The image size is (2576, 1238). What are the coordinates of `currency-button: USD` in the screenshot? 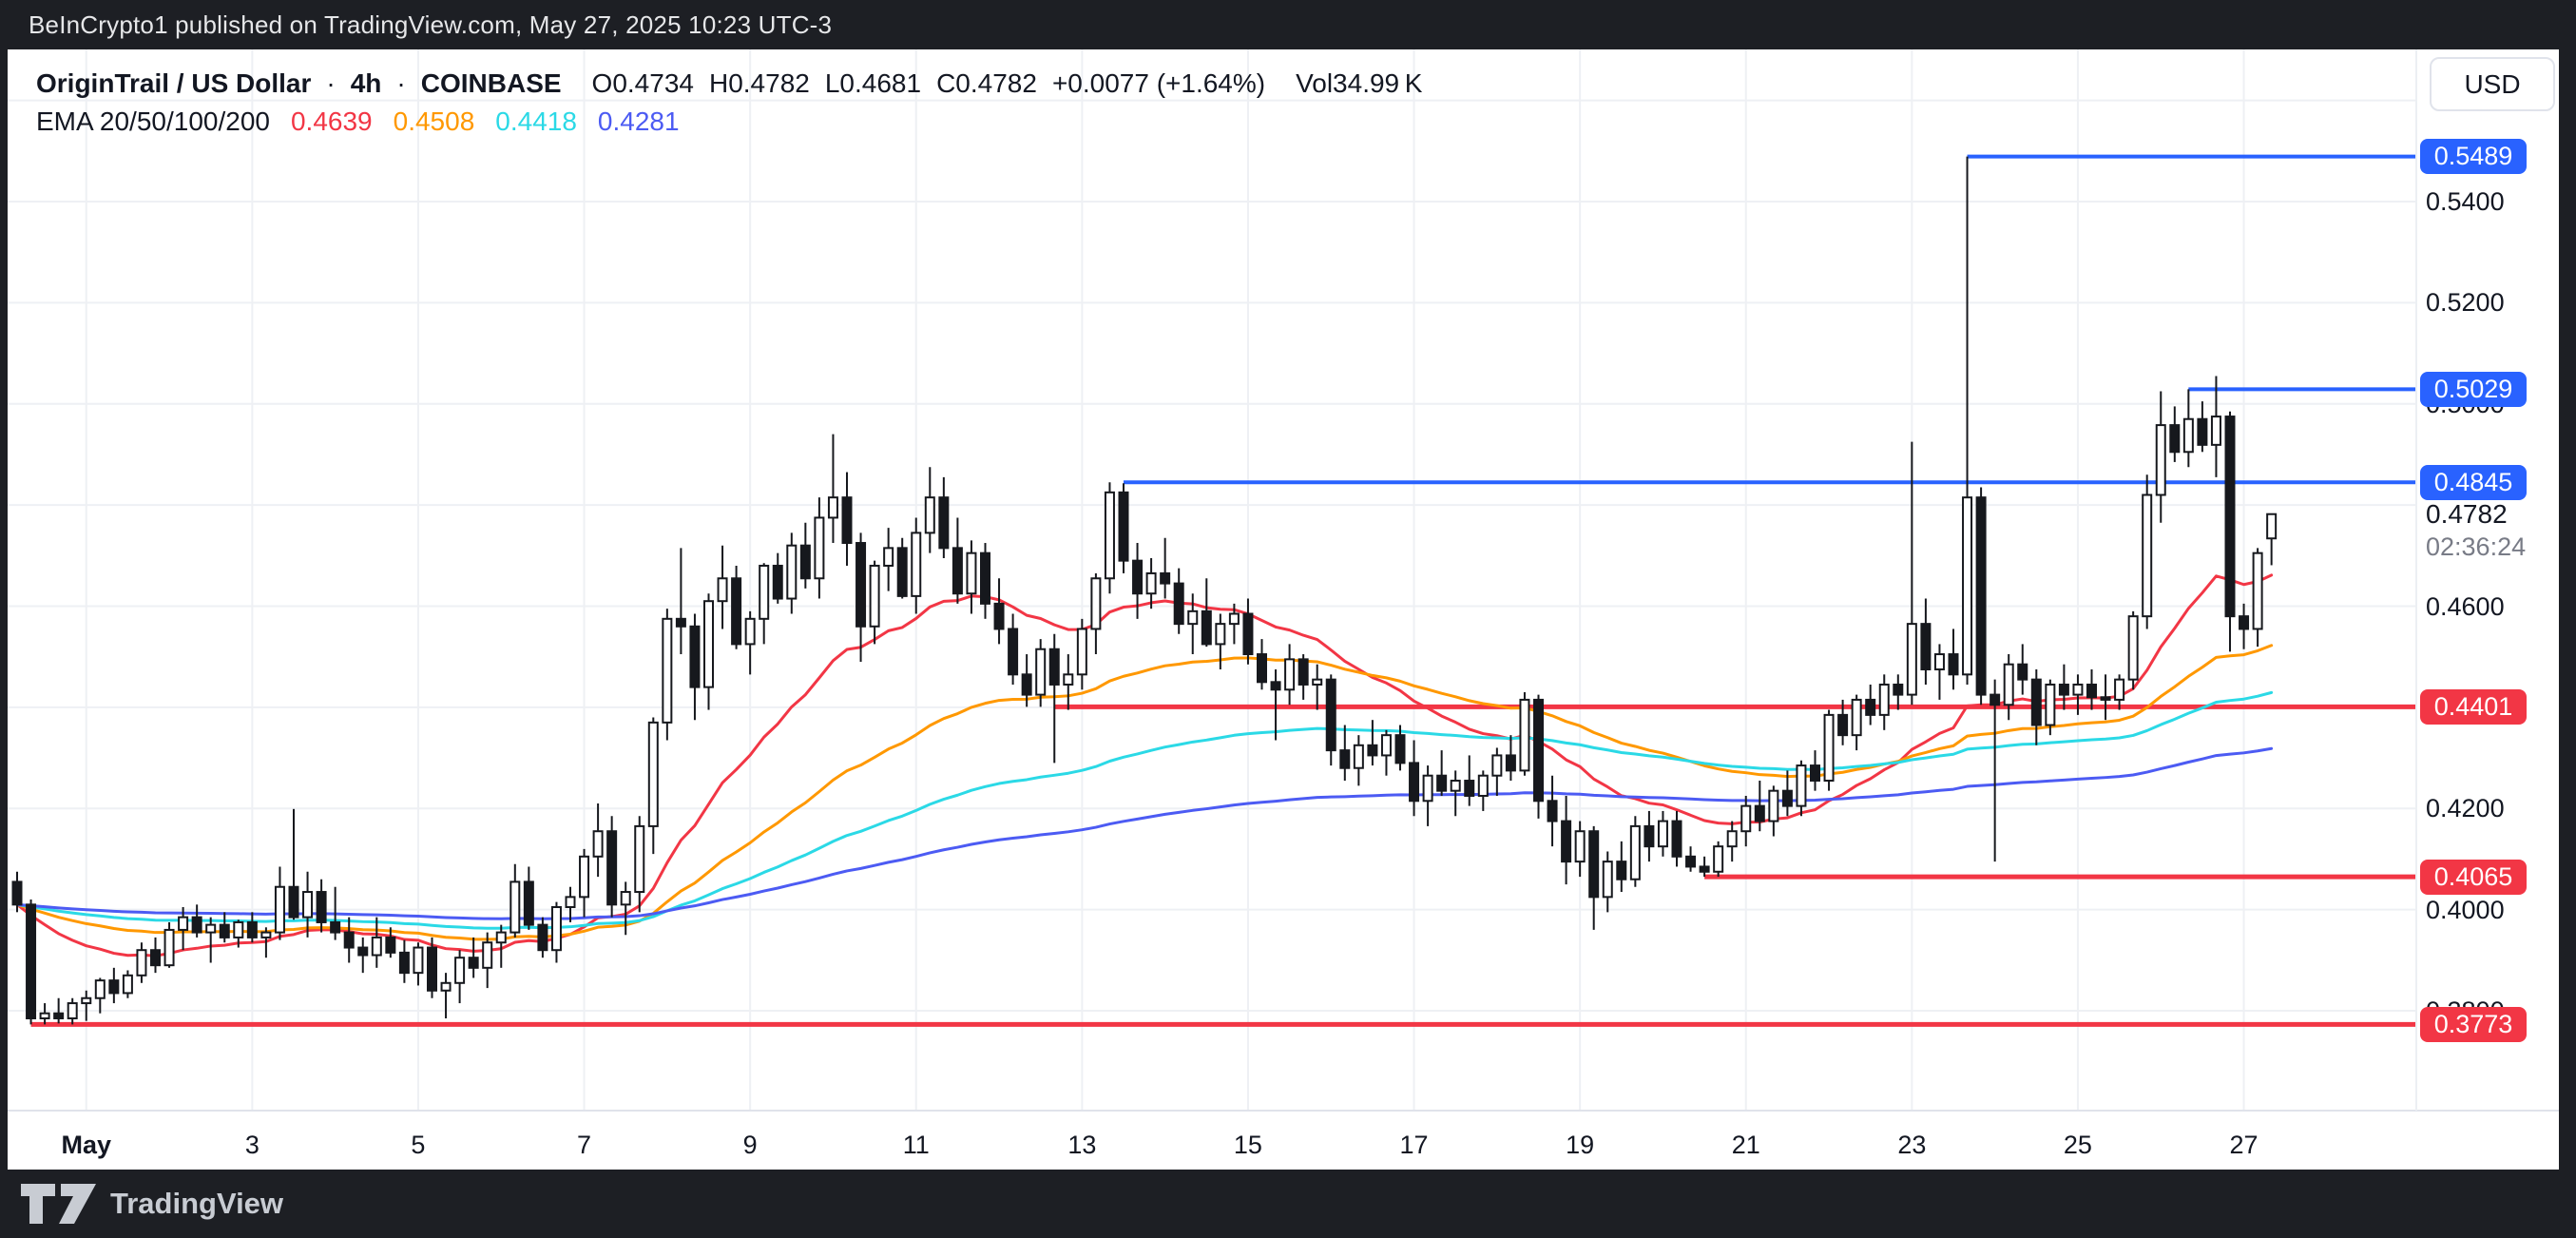 It's located at (2492, 84).